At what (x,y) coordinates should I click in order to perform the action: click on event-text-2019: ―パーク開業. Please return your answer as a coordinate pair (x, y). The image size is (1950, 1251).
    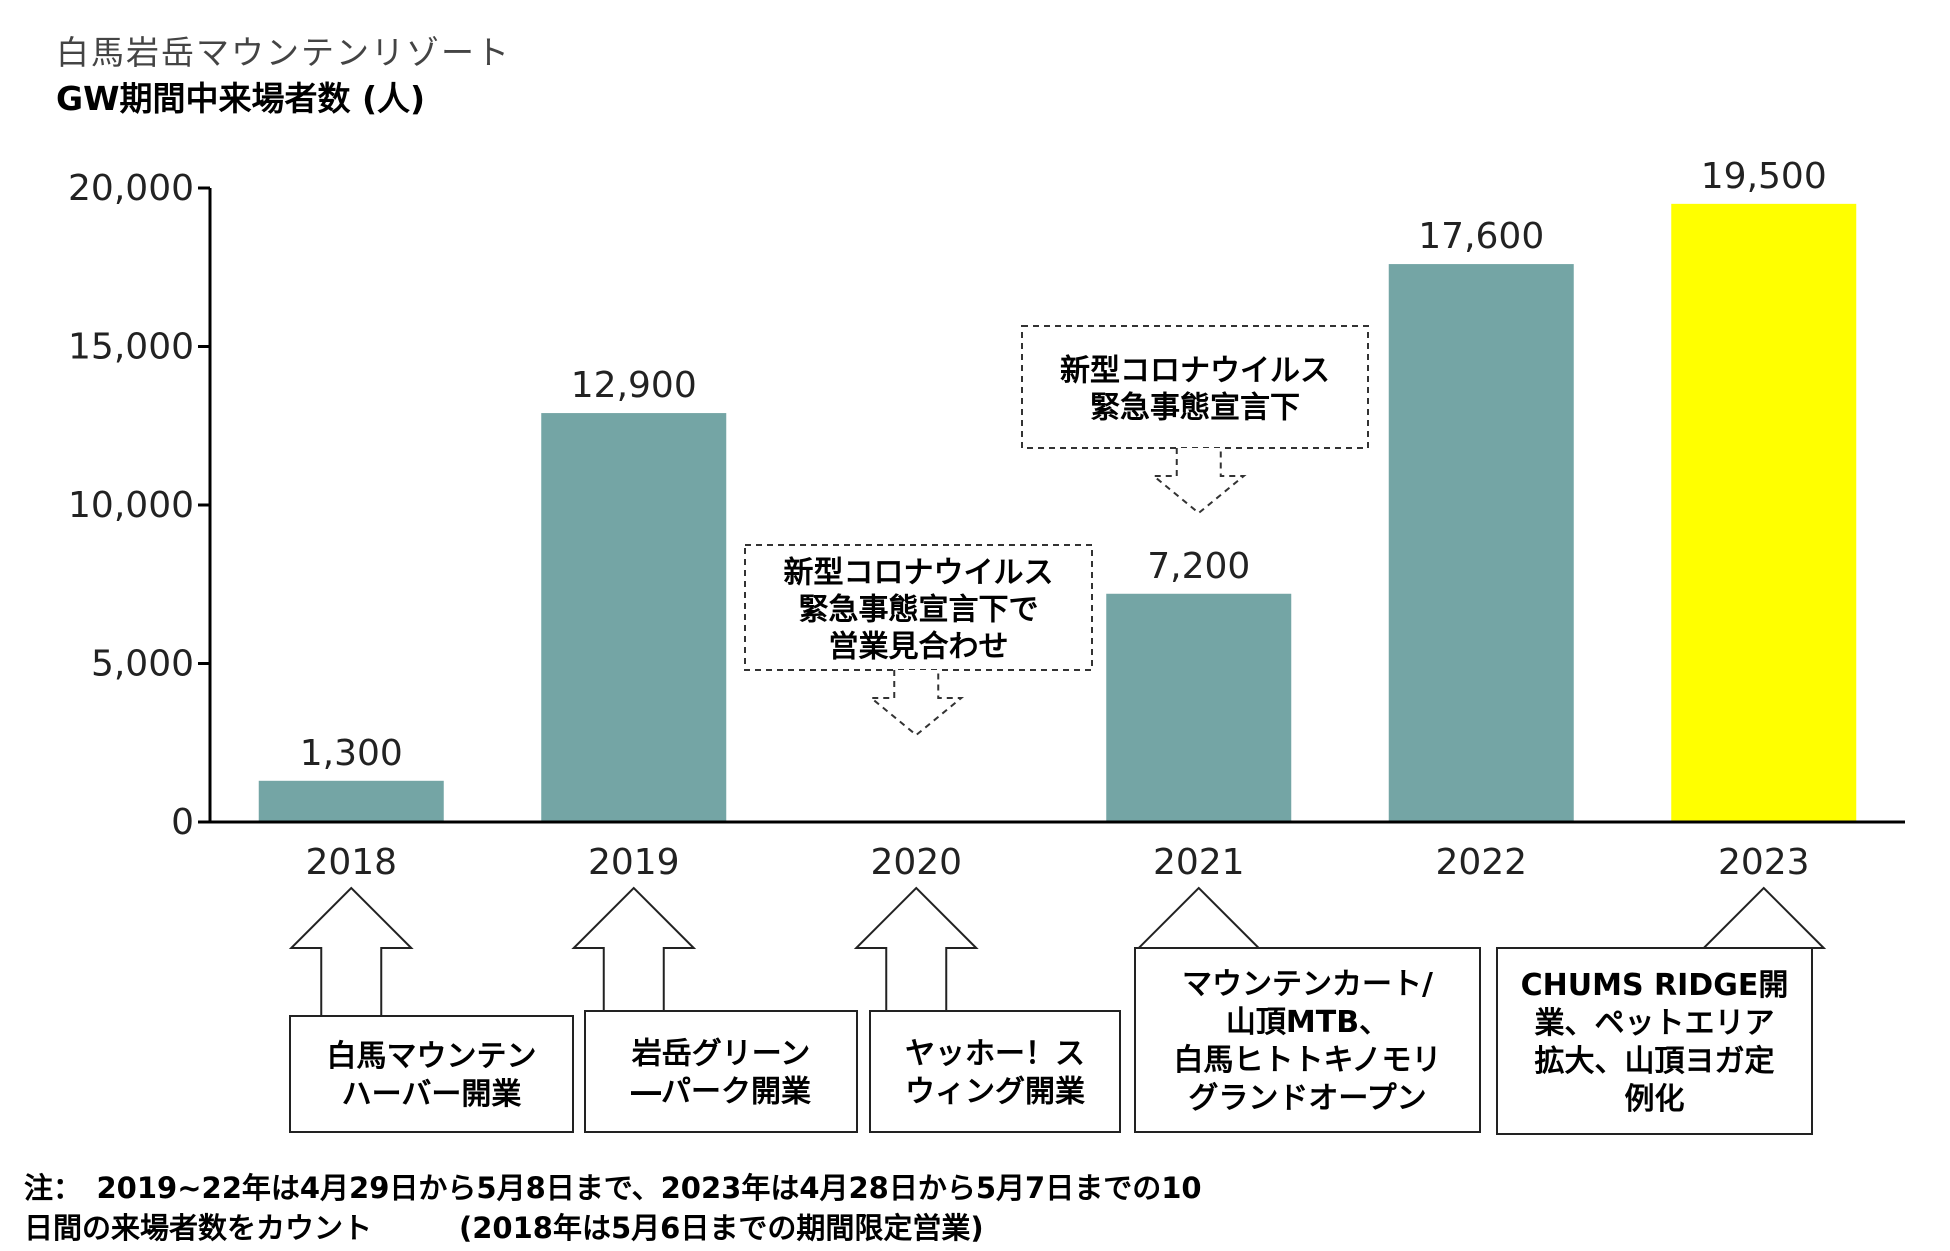
    Looking at the image, I should click on (721, 1092).